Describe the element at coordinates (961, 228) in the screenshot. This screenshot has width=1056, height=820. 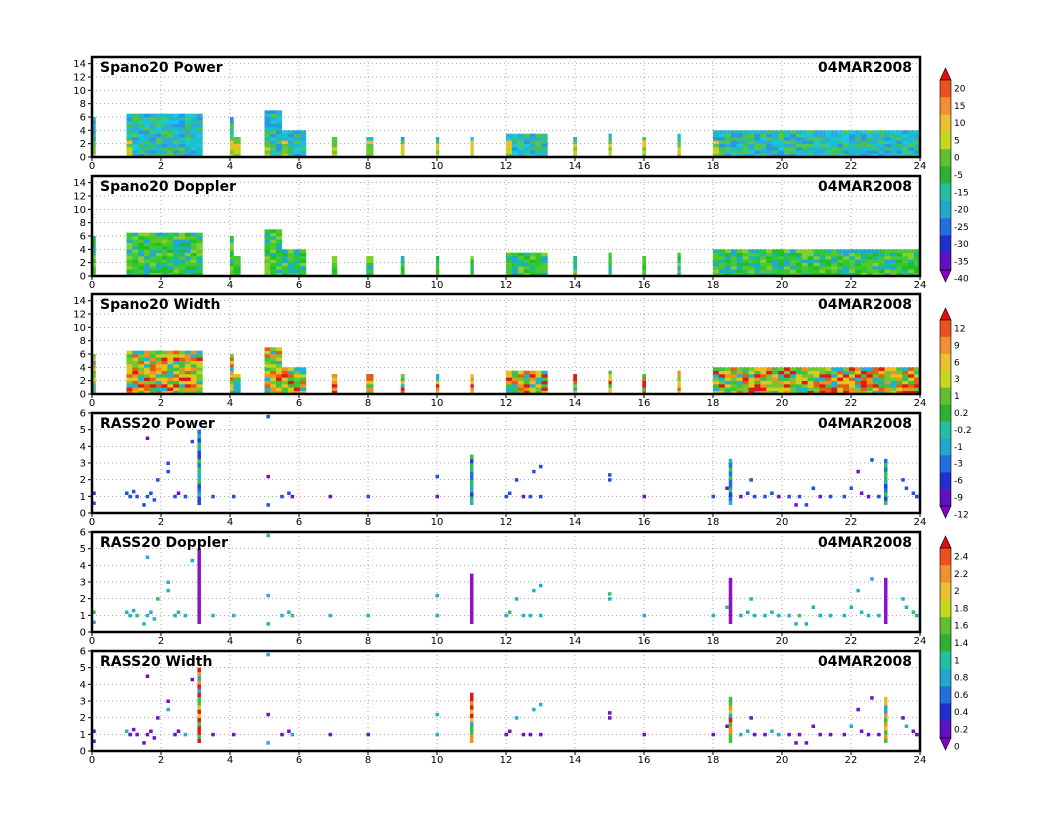
I see `colorbar-label: -25` at that location.